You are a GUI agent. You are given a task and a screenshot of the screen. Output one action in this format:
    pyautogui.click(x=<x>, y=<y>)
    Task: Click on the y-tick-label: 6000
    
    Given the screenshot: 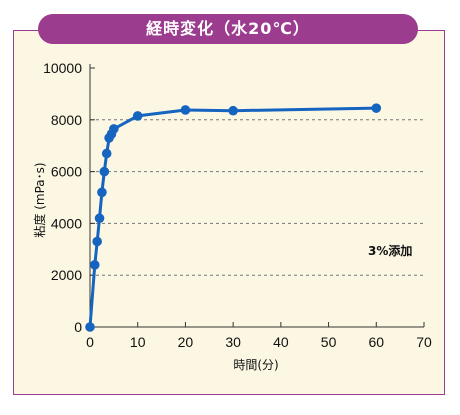 What is the action you would take?
    pyautogui.click(x=66, y=172)
    